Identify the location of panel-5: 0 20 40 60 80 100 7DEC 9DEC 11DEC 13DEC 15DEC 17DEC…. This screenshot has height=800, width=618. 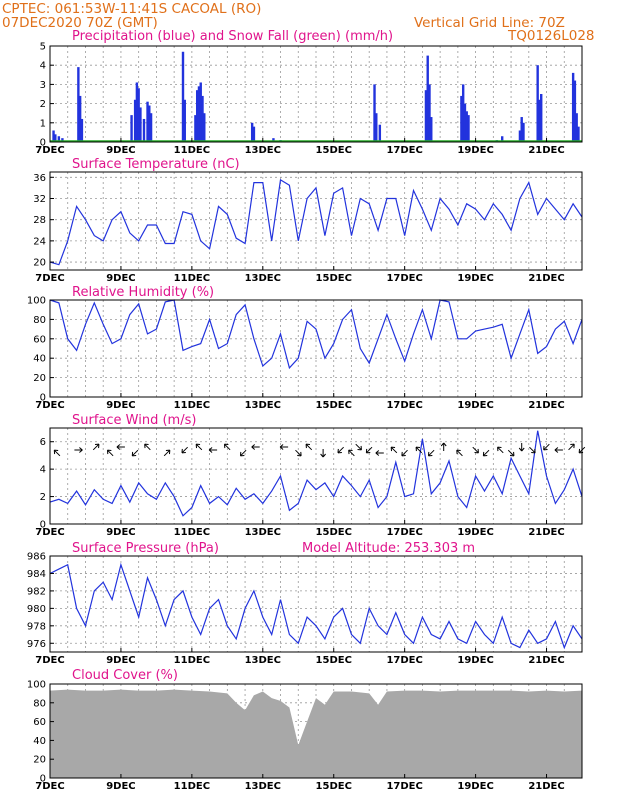
(305, 736).